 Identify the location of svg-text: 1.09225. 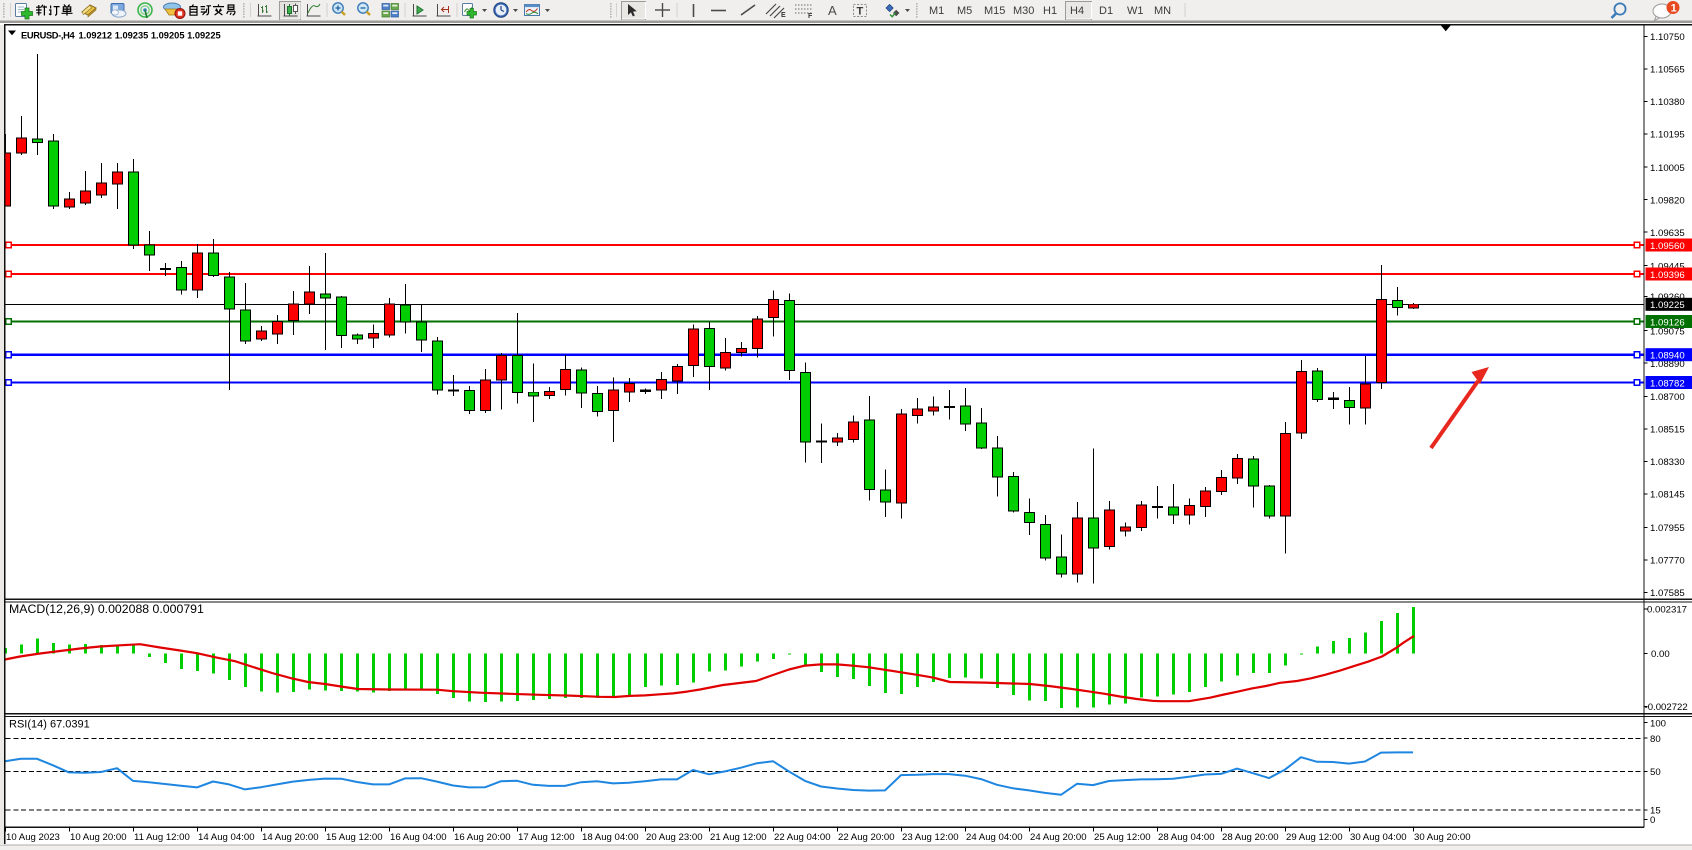
(1667, 305).